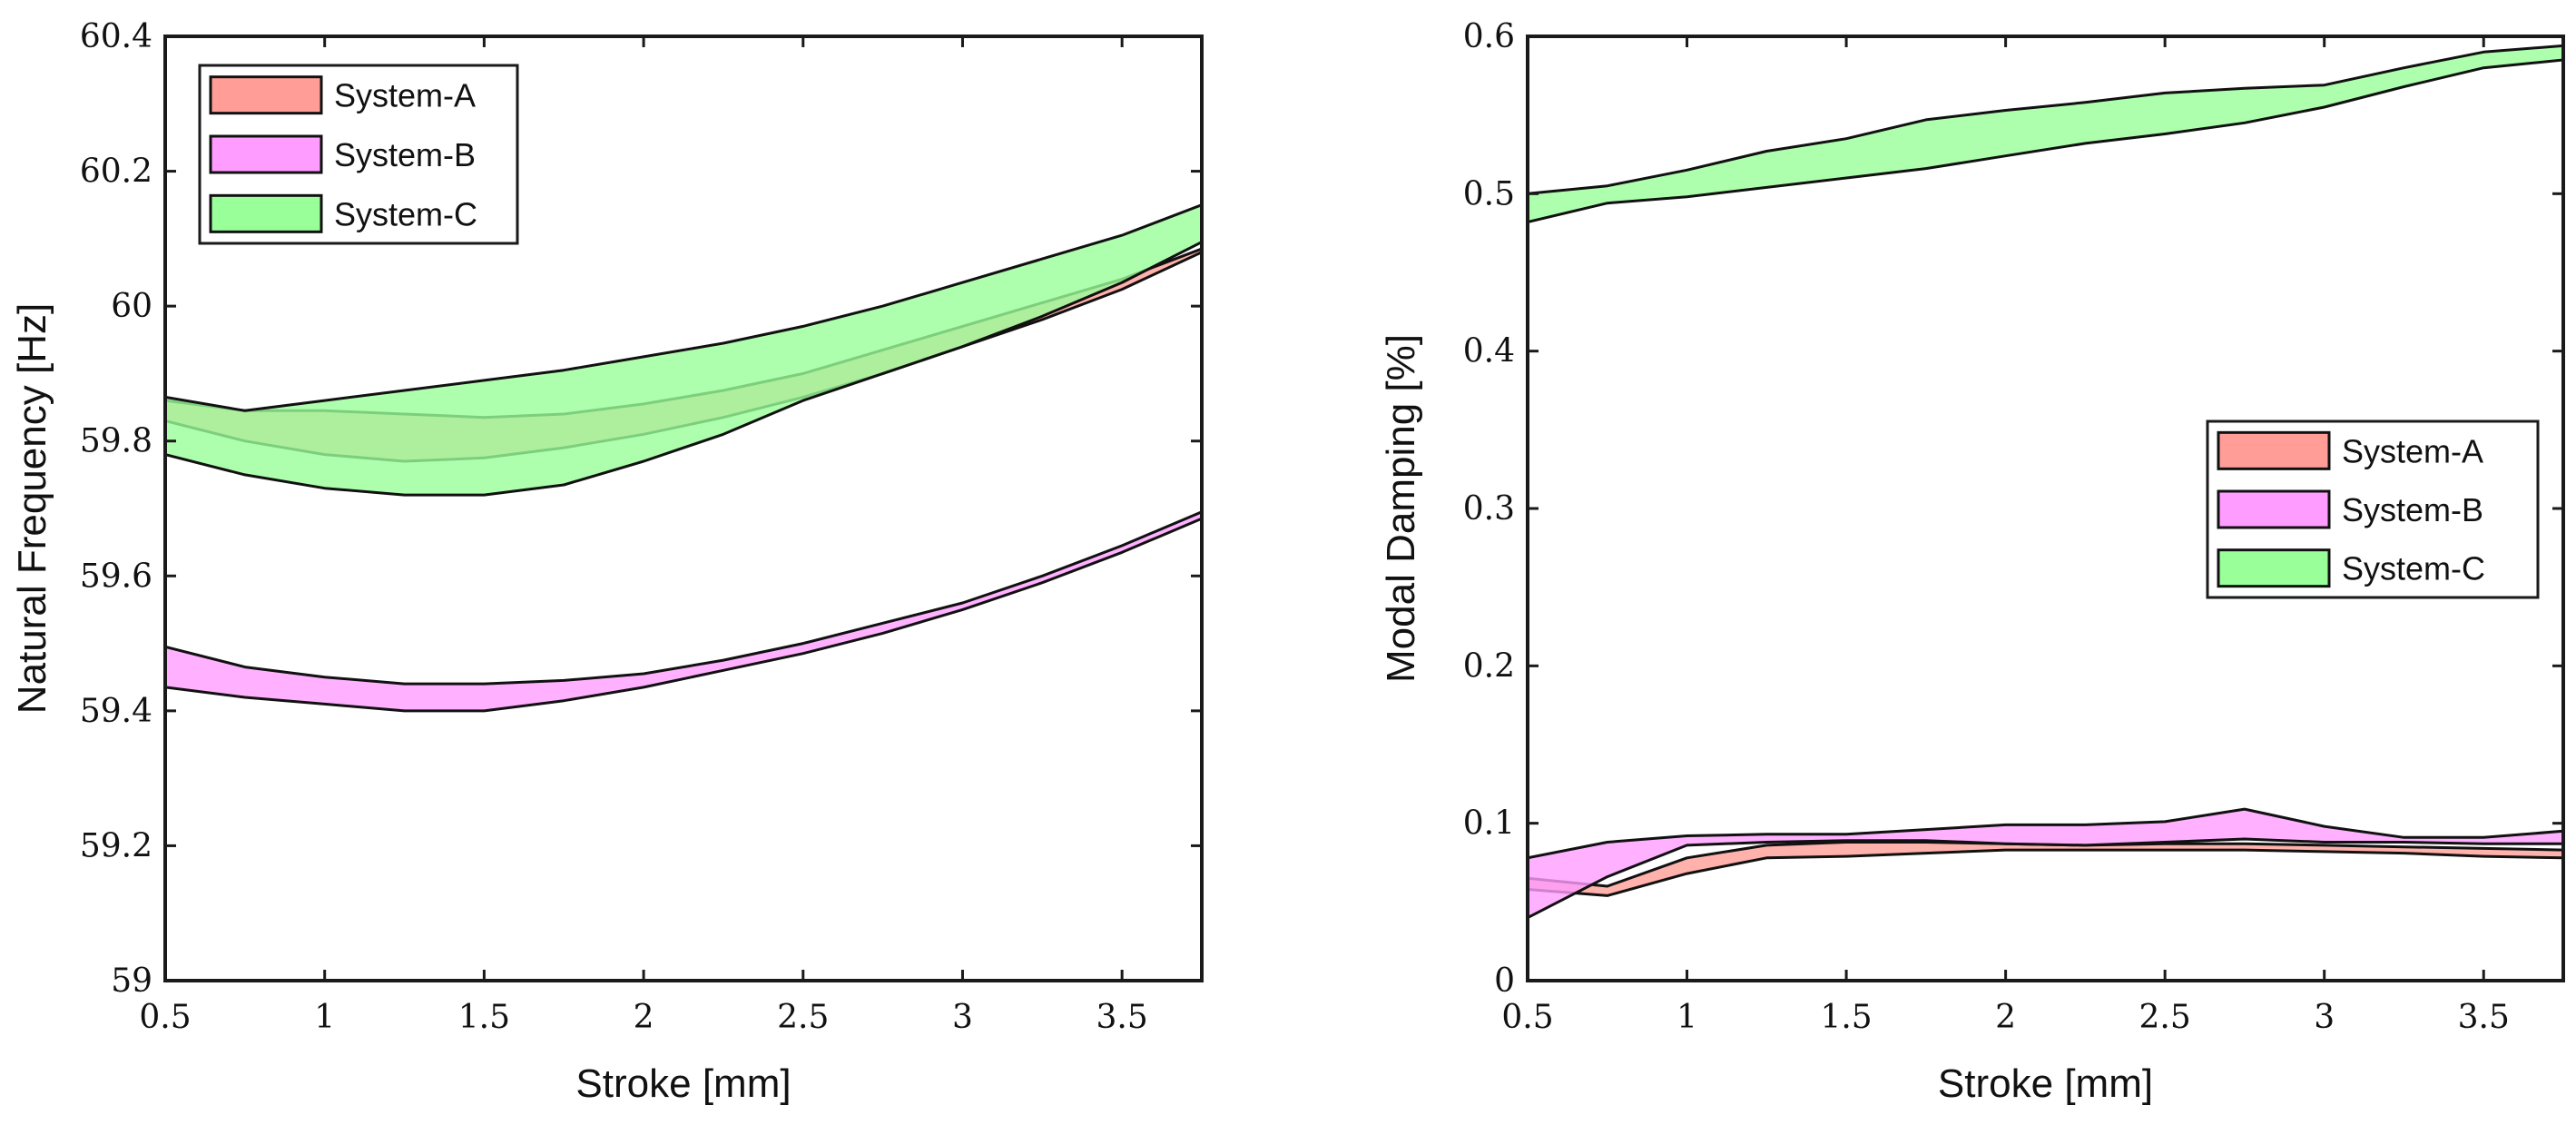 The height and width of the screenshot is (1135, 2576). Describe the element at coordinates (116, 36) in the screenshot. I see `y-tick-label: 60.4` at that location.